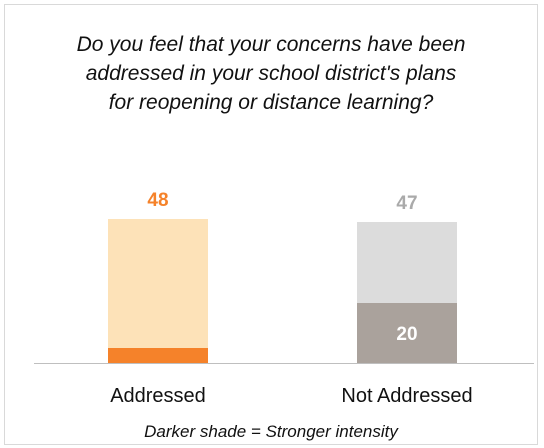  I want to click on category-label-2: Not Addressed, so click(406, 396).